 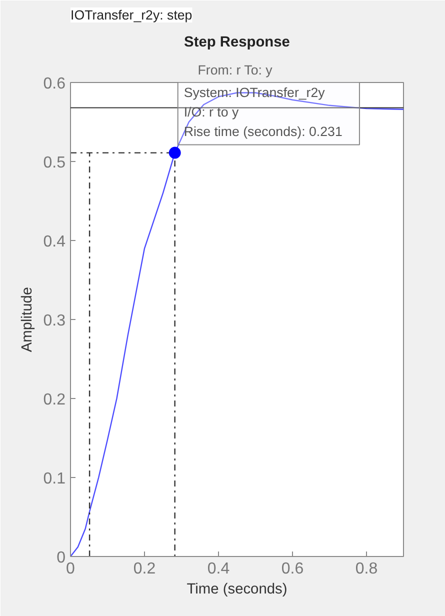 What do you see at coordinates (54, 479) in the screenshot?
I see `y-tick-label: 0.1` at bounding box center [54, 479].